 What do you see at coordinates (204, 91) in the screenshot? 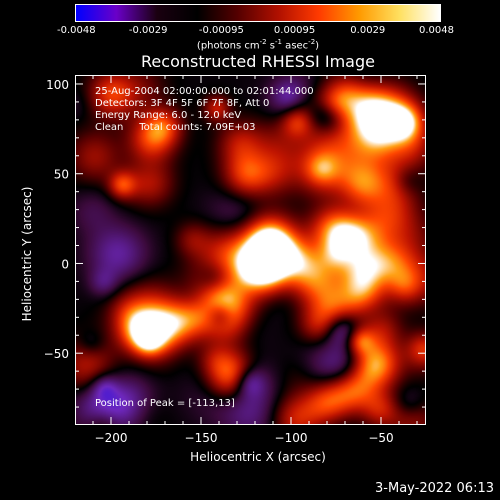
I see `info-time-range: 25-Aug-2004 02:00:00.000 to 02:01:44.000` at bounding box center [204, 91].